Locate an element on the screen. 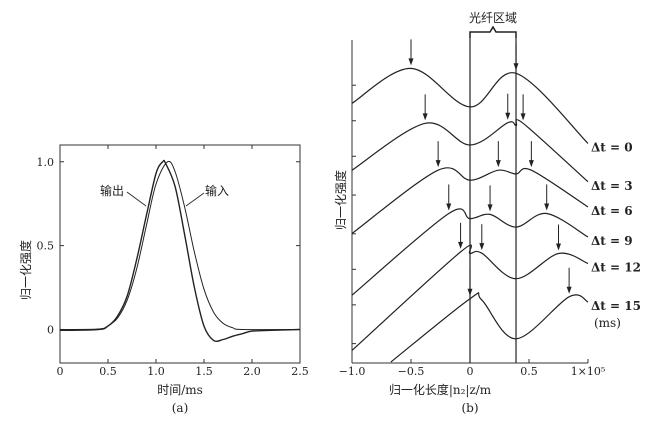 The width and height of the screenshot is (647, 422). x-tick-label: −1.0 is located at coordinates (352, 371).